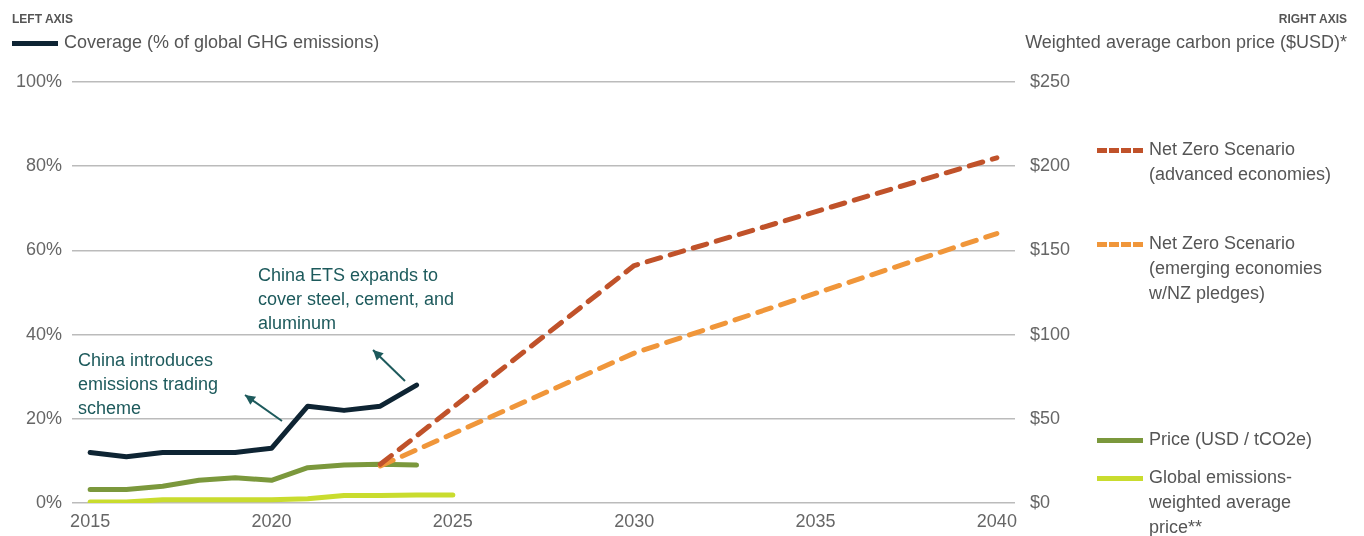 This screenshot has height=536, width=1364. What do you see at coordinates (1221, 501) in the screenshot?
I see `legend-label: Global emissions-weighted average price**` at bounding box center [1221, 501].